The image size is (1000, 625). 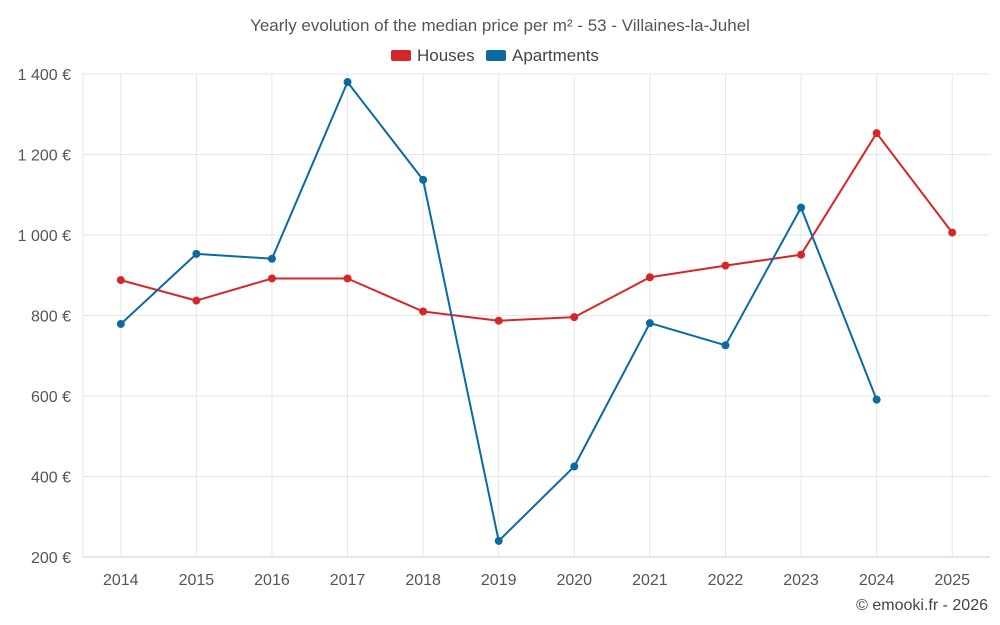 I want to click on x-tick-label: 2018, so click(x=423, y=580).